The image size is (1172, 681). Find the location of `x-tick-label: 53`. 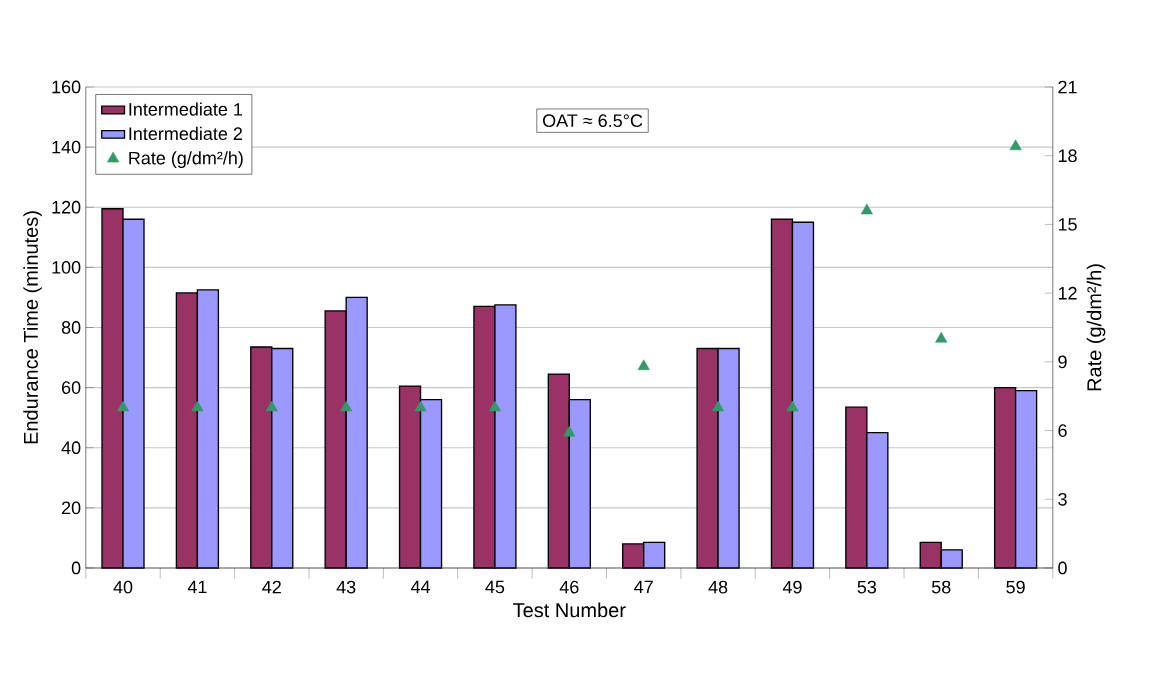

x-tick-label: 53 is located at coordinates (867, 587).